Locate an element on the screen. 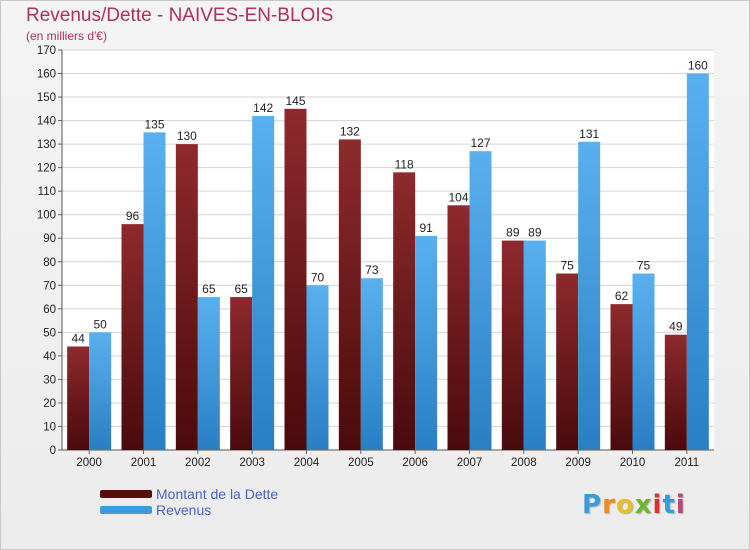  x-tick-label: 2001 is located at coordinates (144, 463).